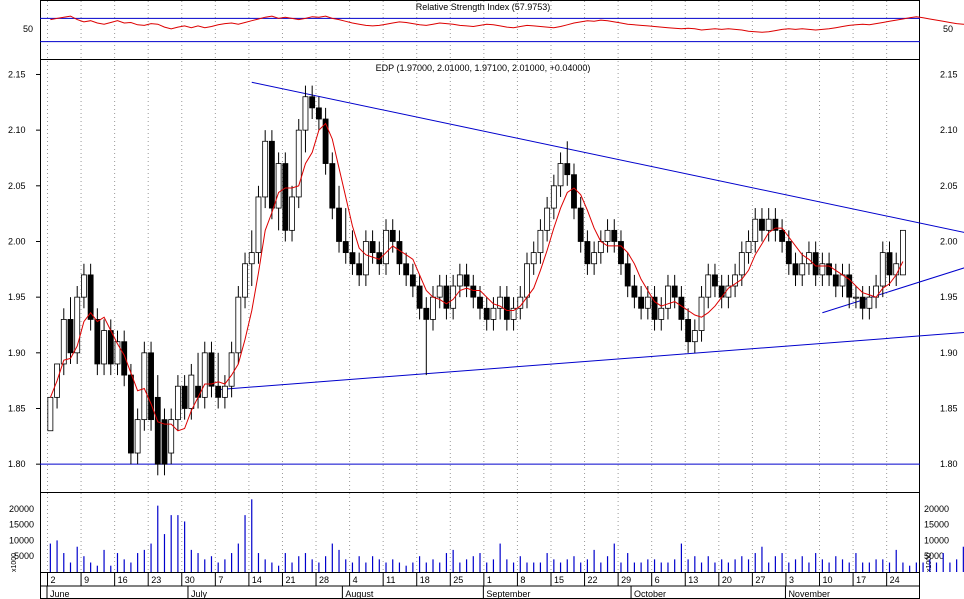 This screenshot has width=964, height=599. I want to click on day-tick-label-13: 1, so click(489, 580).